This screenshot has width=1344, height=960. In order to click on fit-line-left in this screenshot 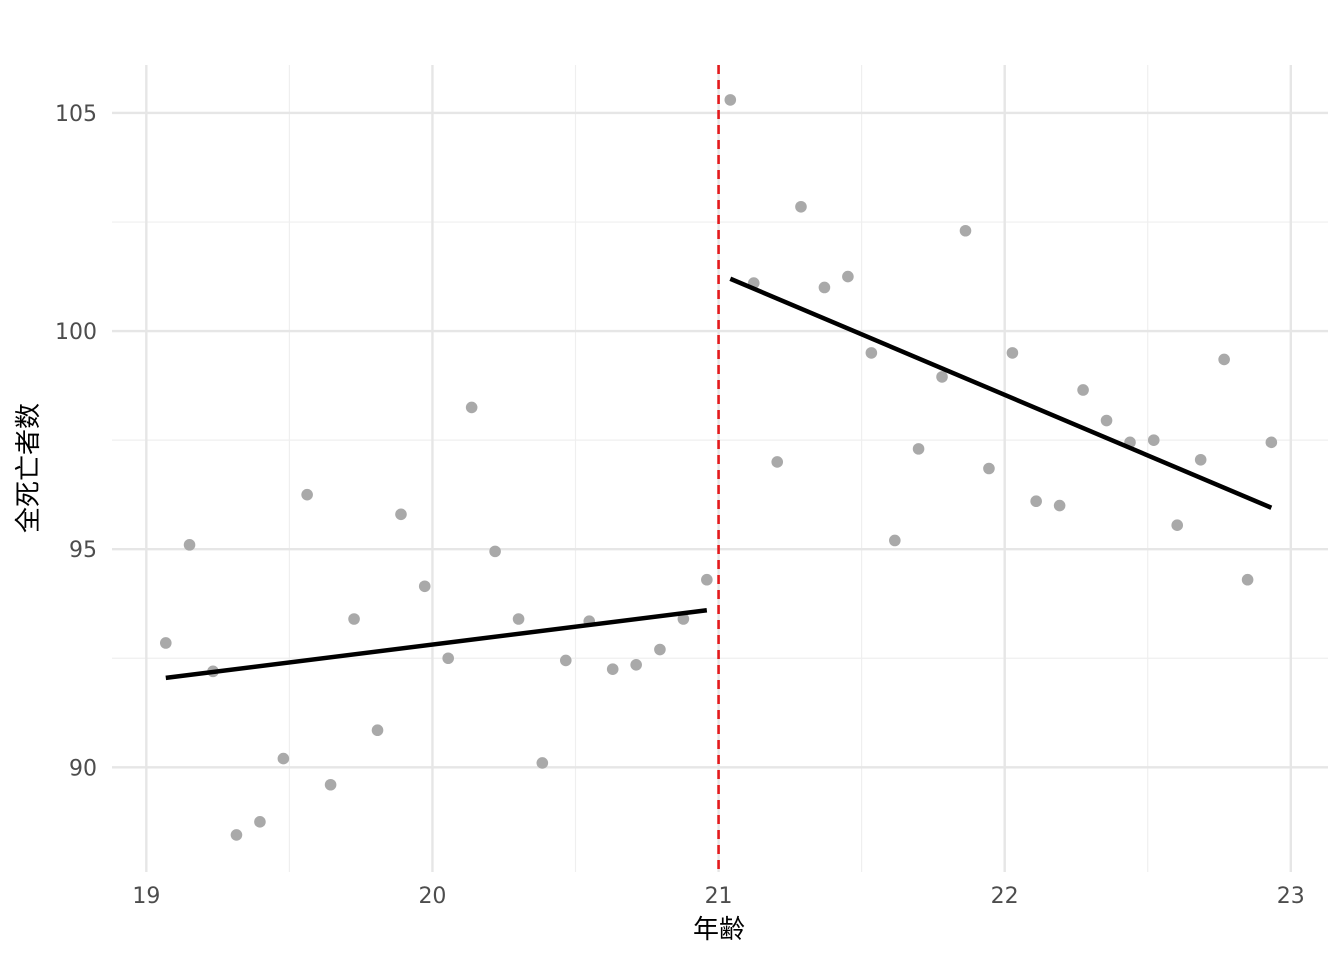, I will do `click(436, 644)`.